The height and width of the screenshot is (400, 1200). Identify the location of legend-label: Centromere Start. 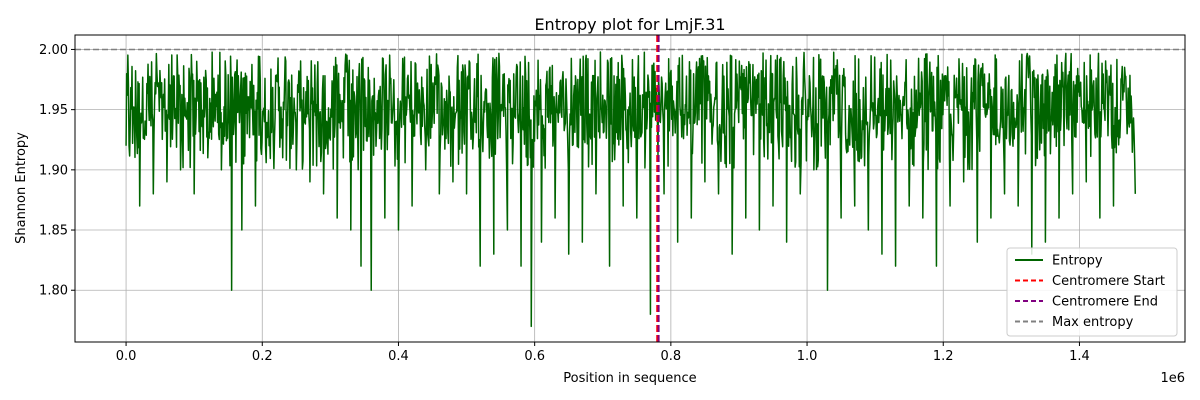
(1108, 281).